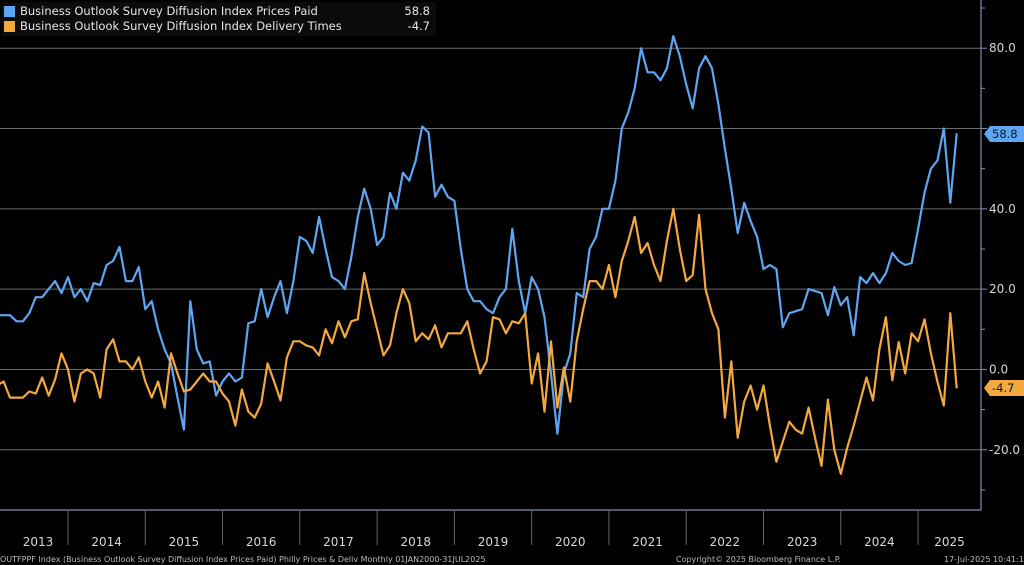  I want to click on legend-value: -4.7, so click(418, 26).